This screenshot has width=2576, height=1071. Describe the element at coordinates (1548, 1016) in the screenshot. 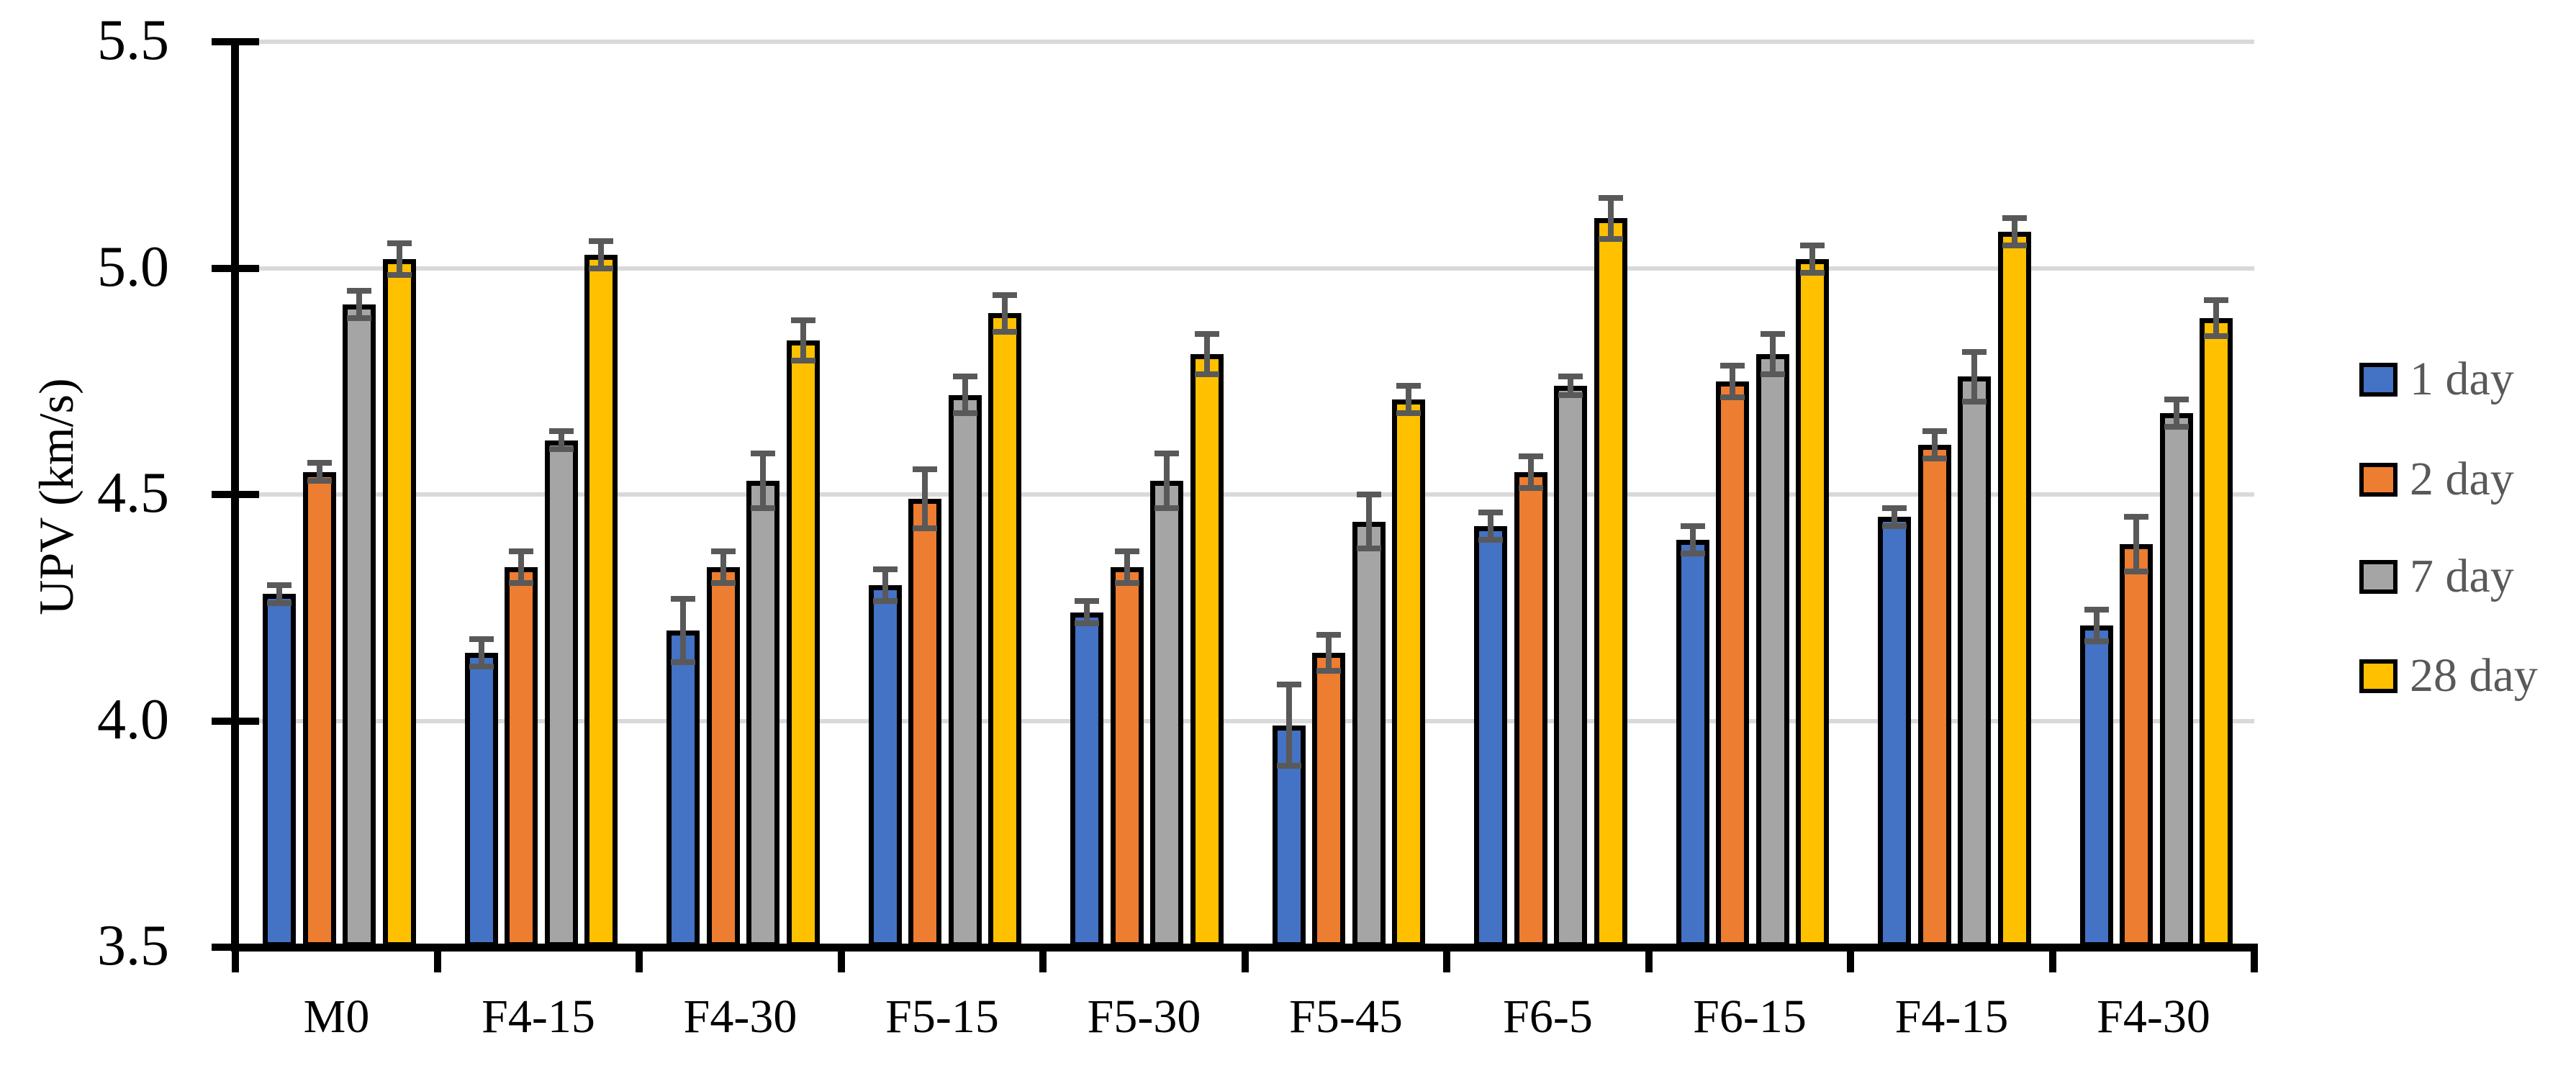

I see `x-tick-label: F6-5` at that location.